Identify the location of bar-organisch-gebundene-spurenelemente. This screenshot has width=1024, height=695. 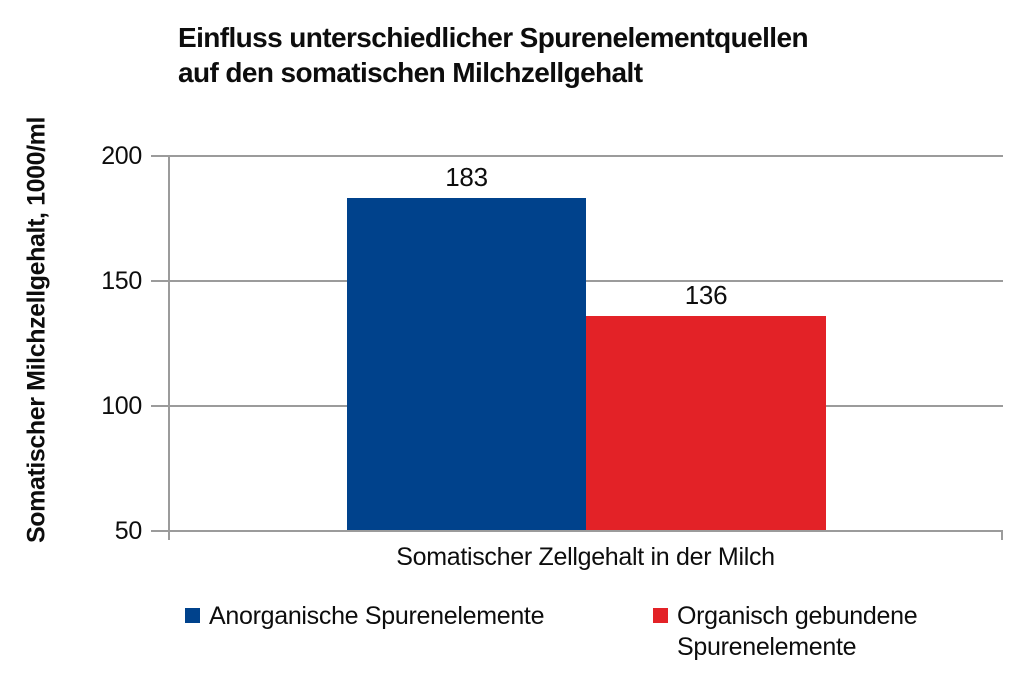
(706, 423).